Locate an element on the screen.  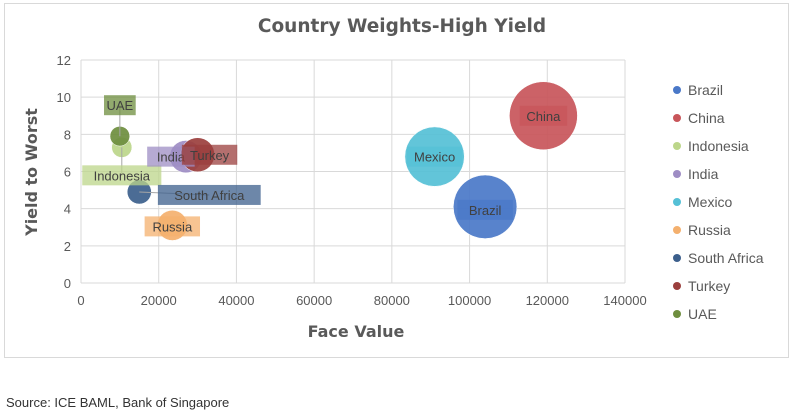
legend-marker-mexico is located at coordinates (677, 202).